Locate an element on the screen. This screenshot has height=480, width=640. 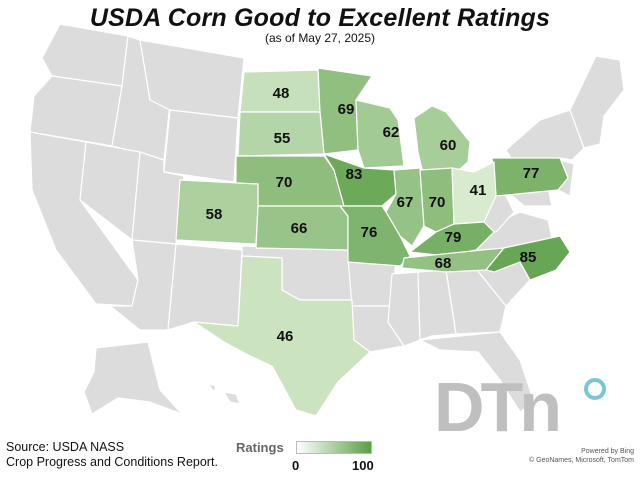
copyright-line: © GeoNames, Microsoft, TomTom is located at coordinates (581, 460).